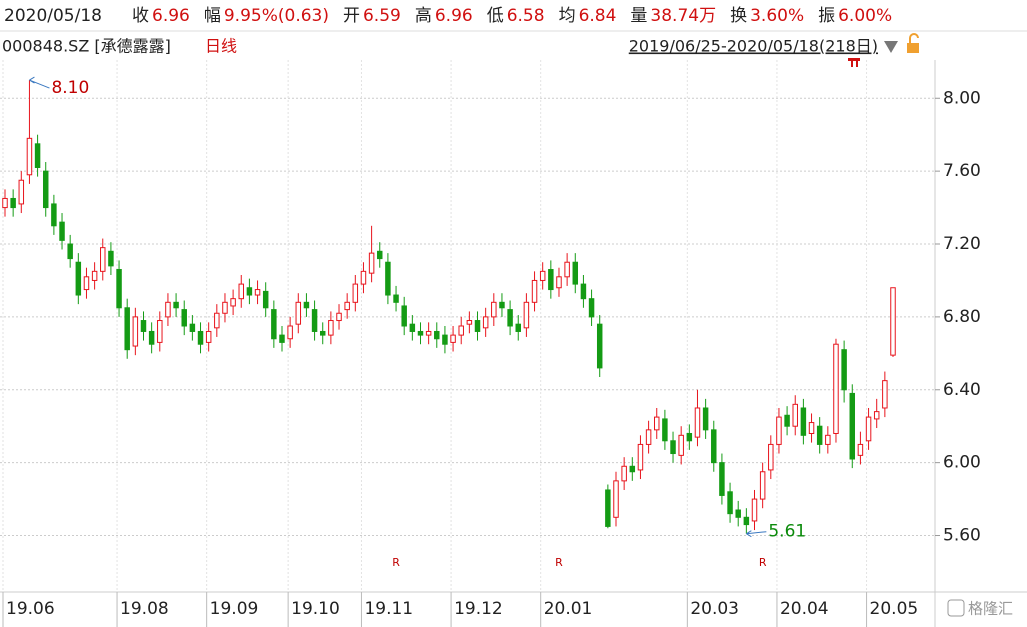 The width and height of the screenshot is (1027, 627). Describe the element at coordinates (70, 88) in the screenshot. I see `annotation-label: 8.10` at that location.